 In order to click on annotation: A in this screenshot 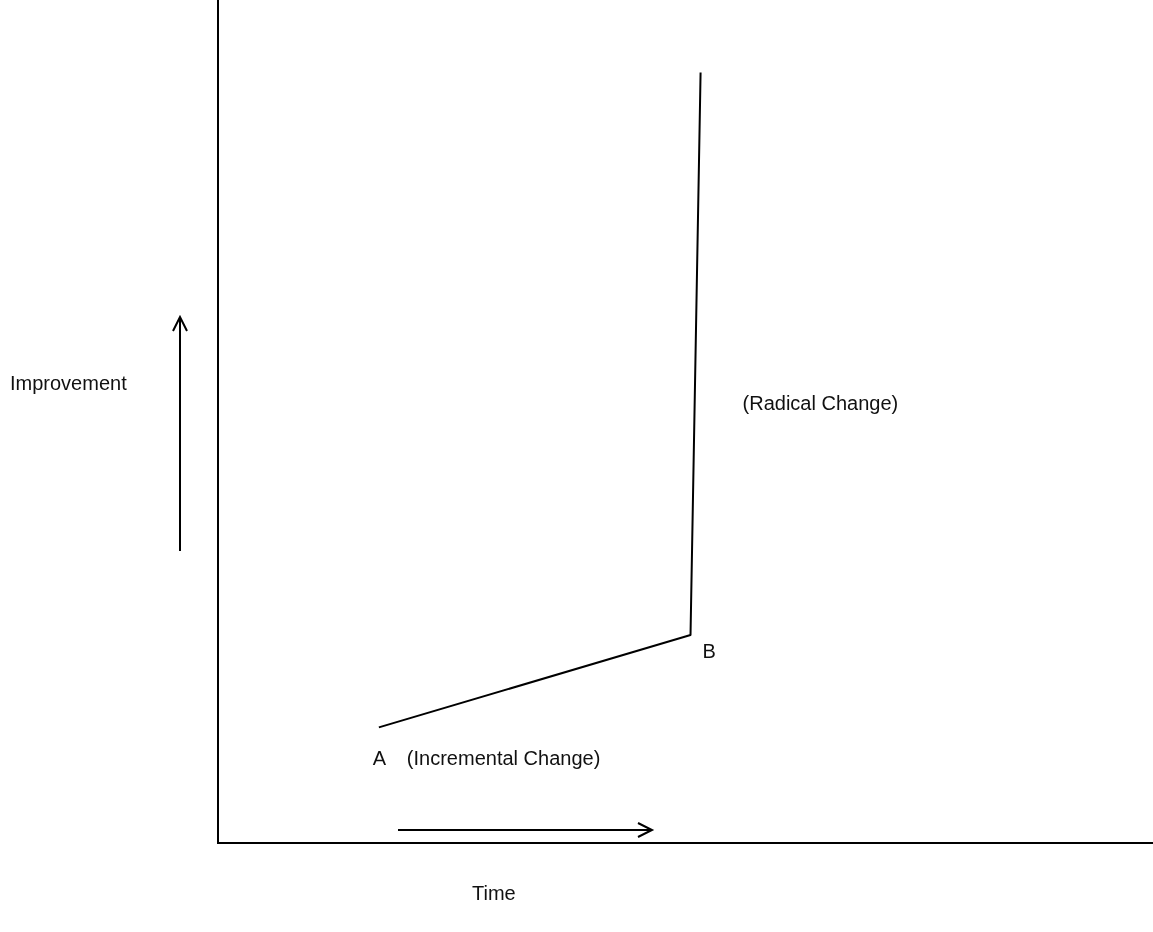, I will do `click(379, 757)`.